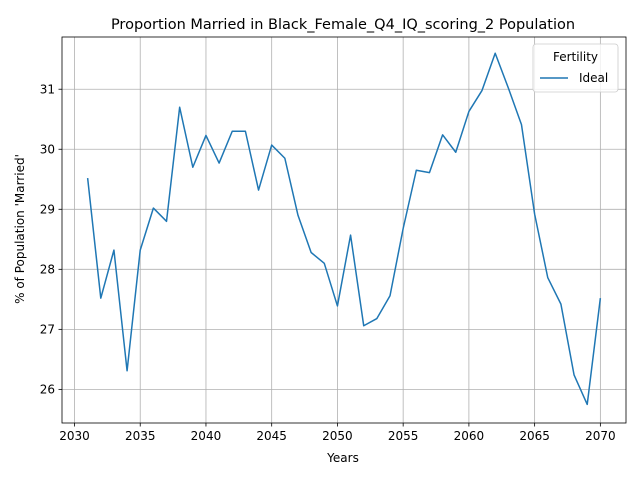  Describe the element at coordinates (600, 436) in the screenshot. I see `x-tick-label: 2070` at that location.